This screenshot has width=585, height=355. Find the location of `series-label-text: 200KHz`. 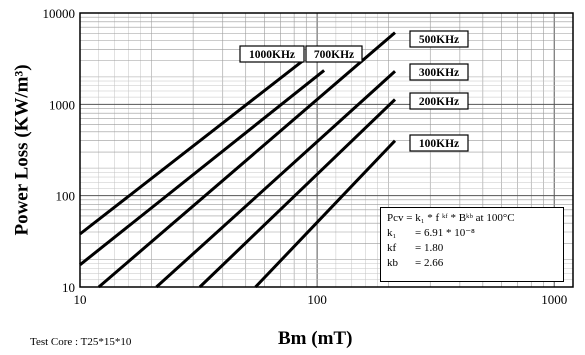

series-label-text: 200KHz is located at coordinates (439, 102).